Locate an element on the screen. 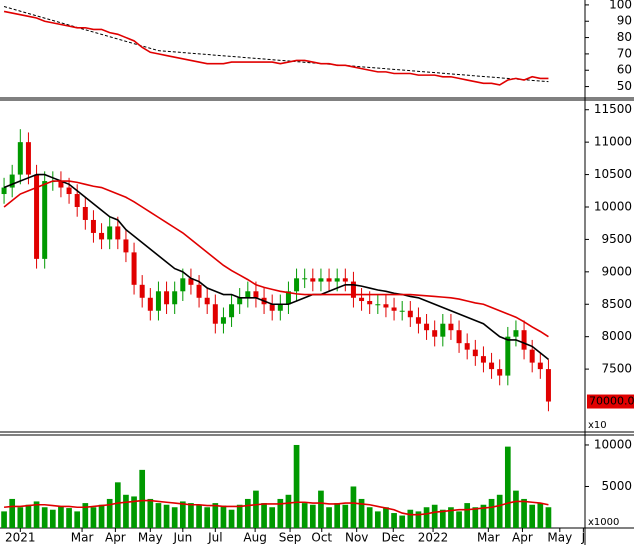  x-tick-label: Dec is located at coordinates (393, 538).